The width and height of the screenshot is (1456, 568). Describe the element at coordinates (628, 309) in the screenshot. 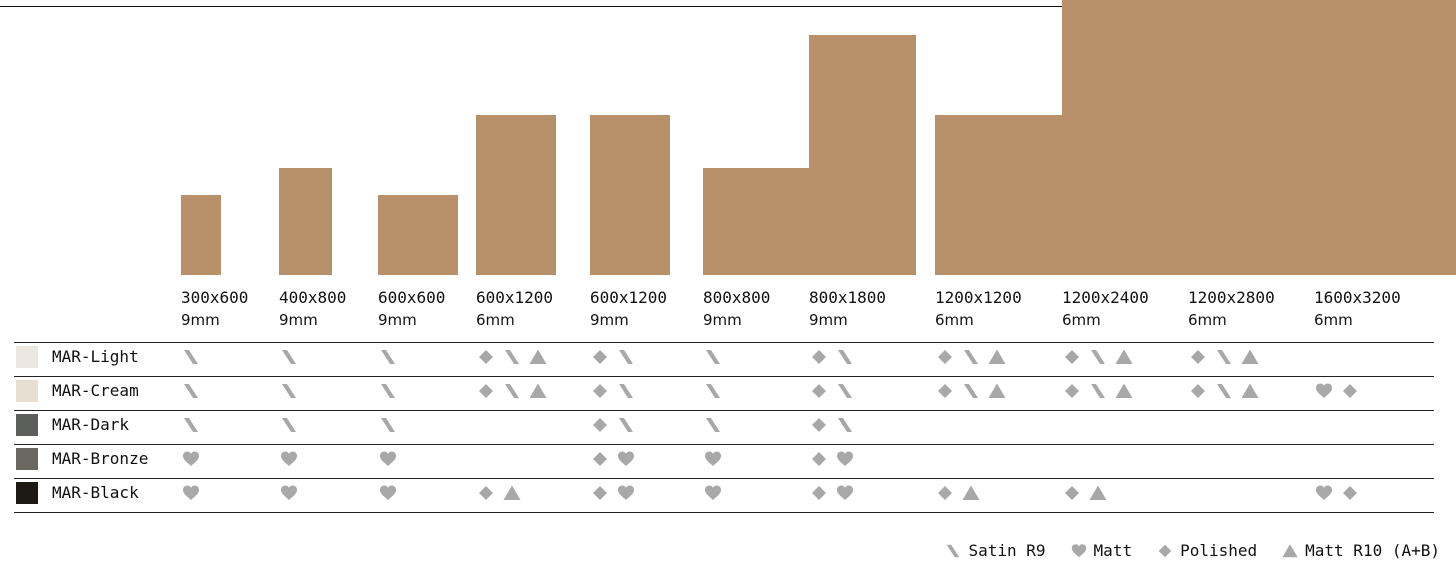

I see `size-label: 600x1200 9mm` at that location.